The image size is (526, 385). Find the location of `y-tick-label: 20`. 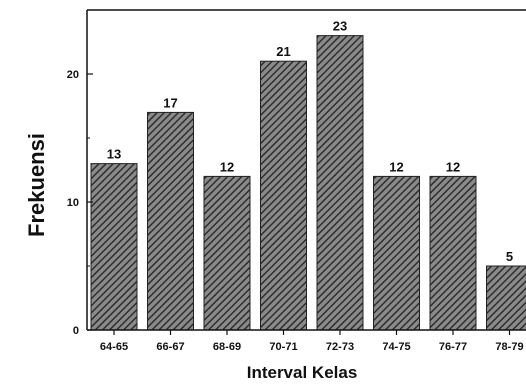

y-tick-label: 20 is located at coordinates (73, 75).